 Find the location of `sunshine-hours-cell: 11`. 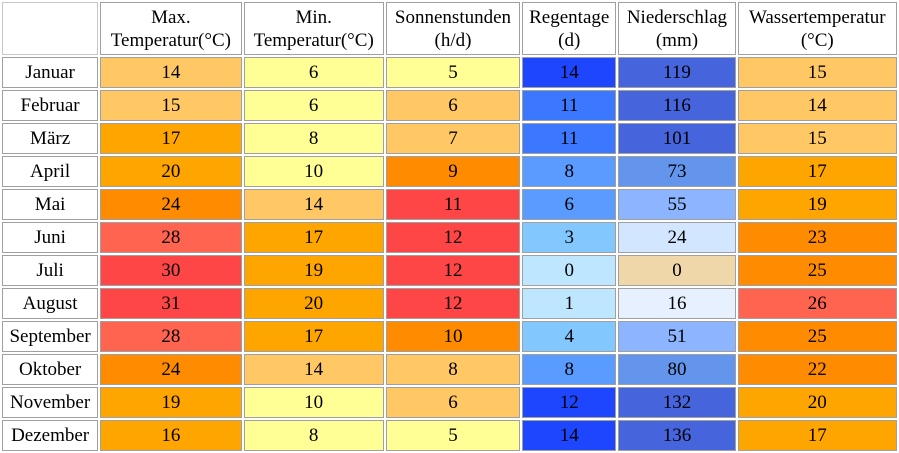

sunshine-hours-cell: 11 is located at coordinates (453, 204).